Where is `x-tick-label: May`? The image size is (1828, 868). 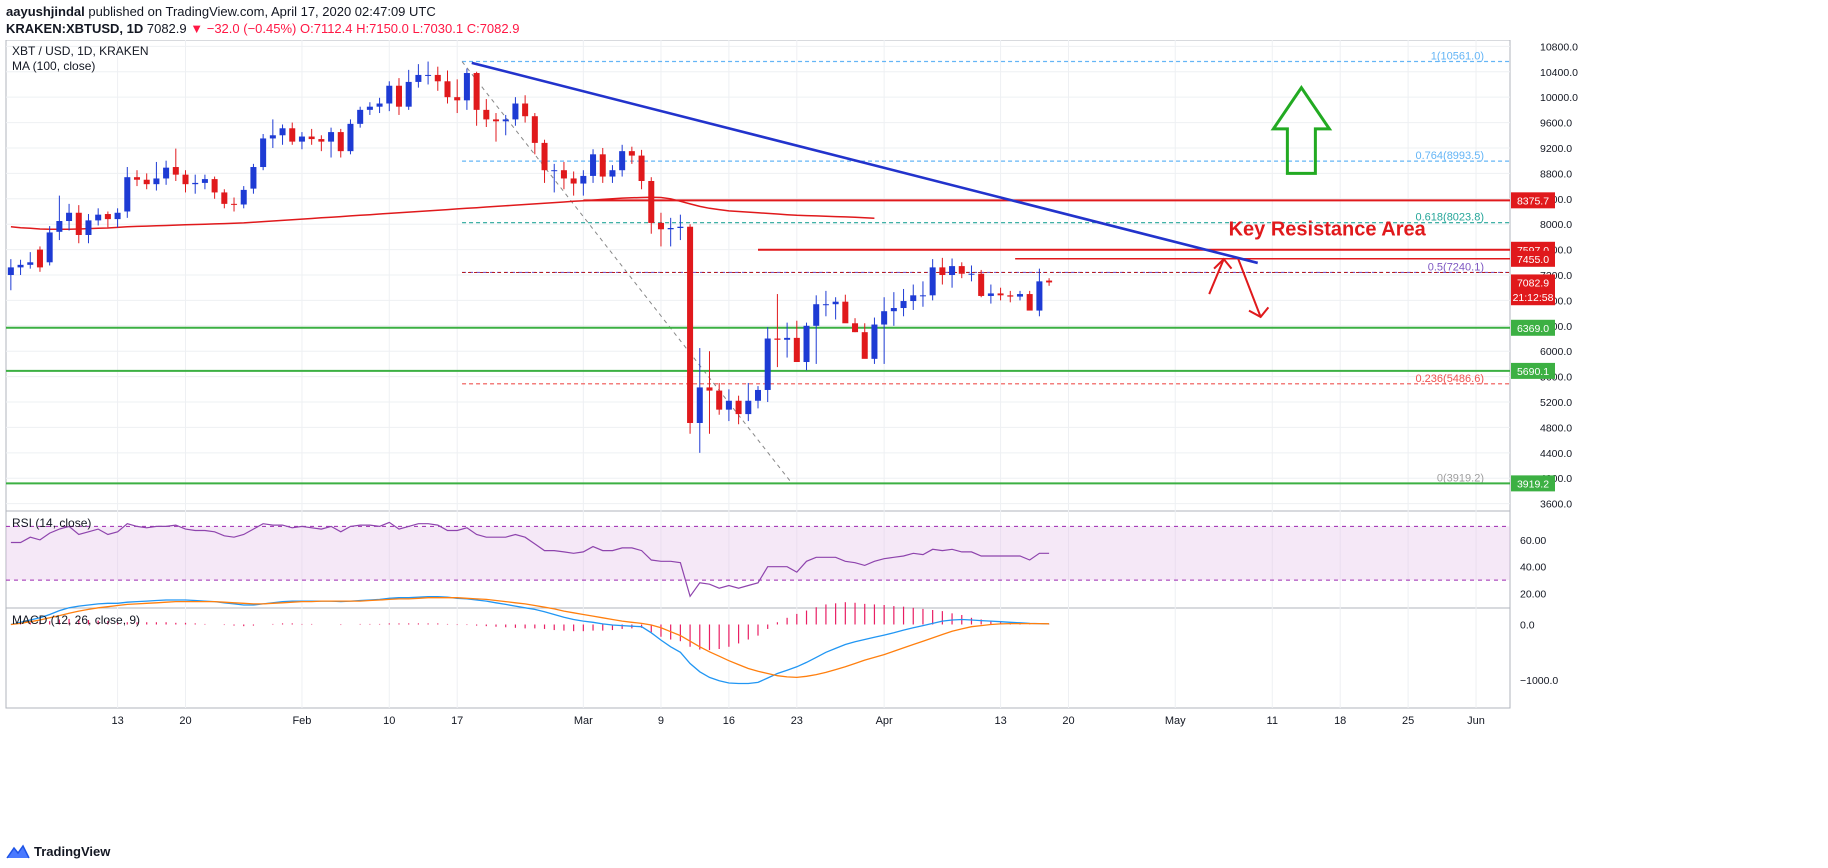 x-tick-label: May is located at coordinates (1175, 721).